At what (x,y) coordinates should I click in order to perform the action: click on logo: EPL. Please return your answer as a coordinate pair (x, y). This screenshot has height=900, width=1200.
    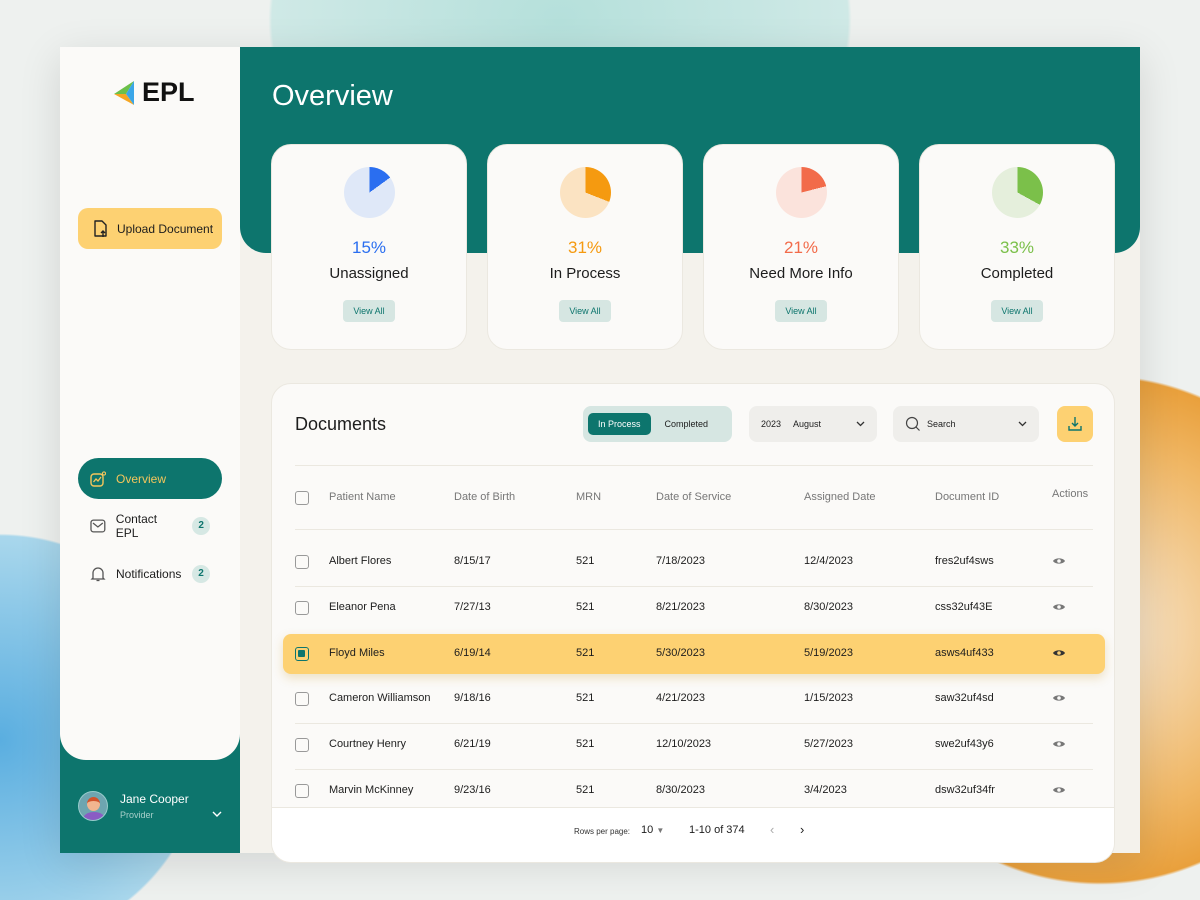
    Looking at the image, I should click on (153, 92).